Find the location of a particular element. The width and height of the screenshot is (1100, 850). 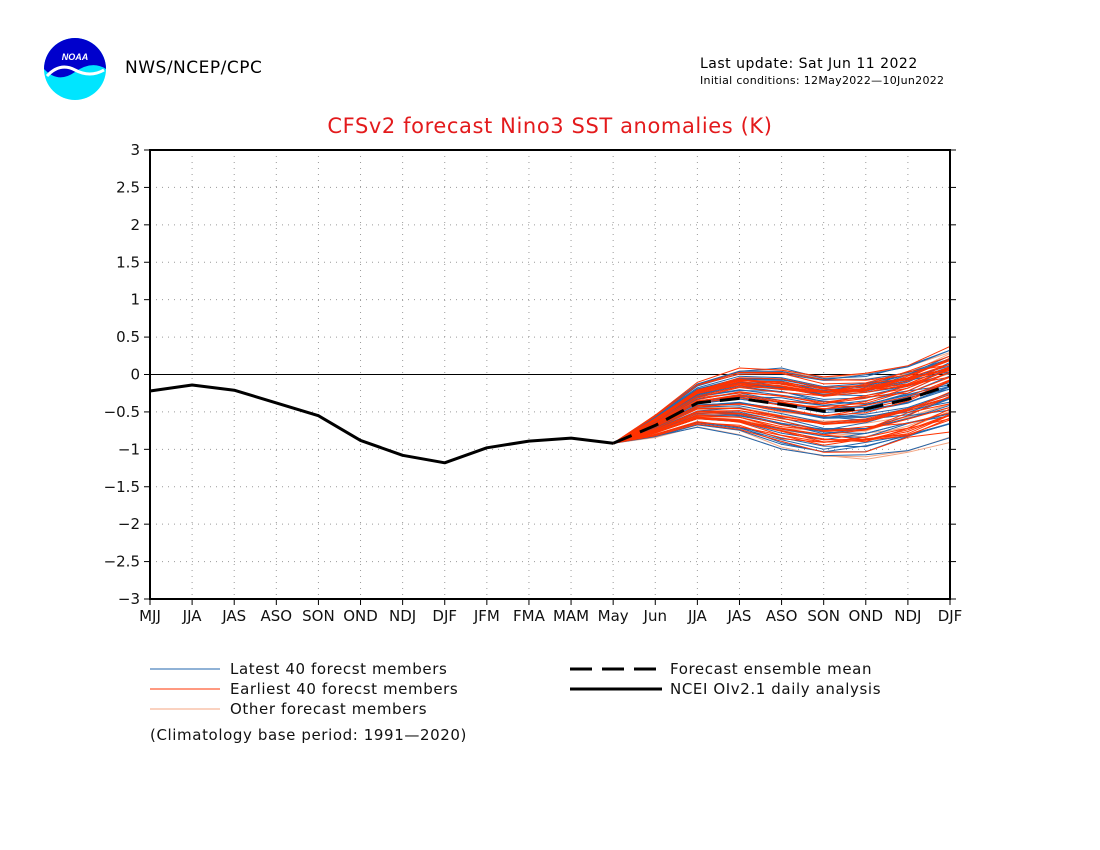

y-tick-label: 0.5 is located at coordinates (128, 337).